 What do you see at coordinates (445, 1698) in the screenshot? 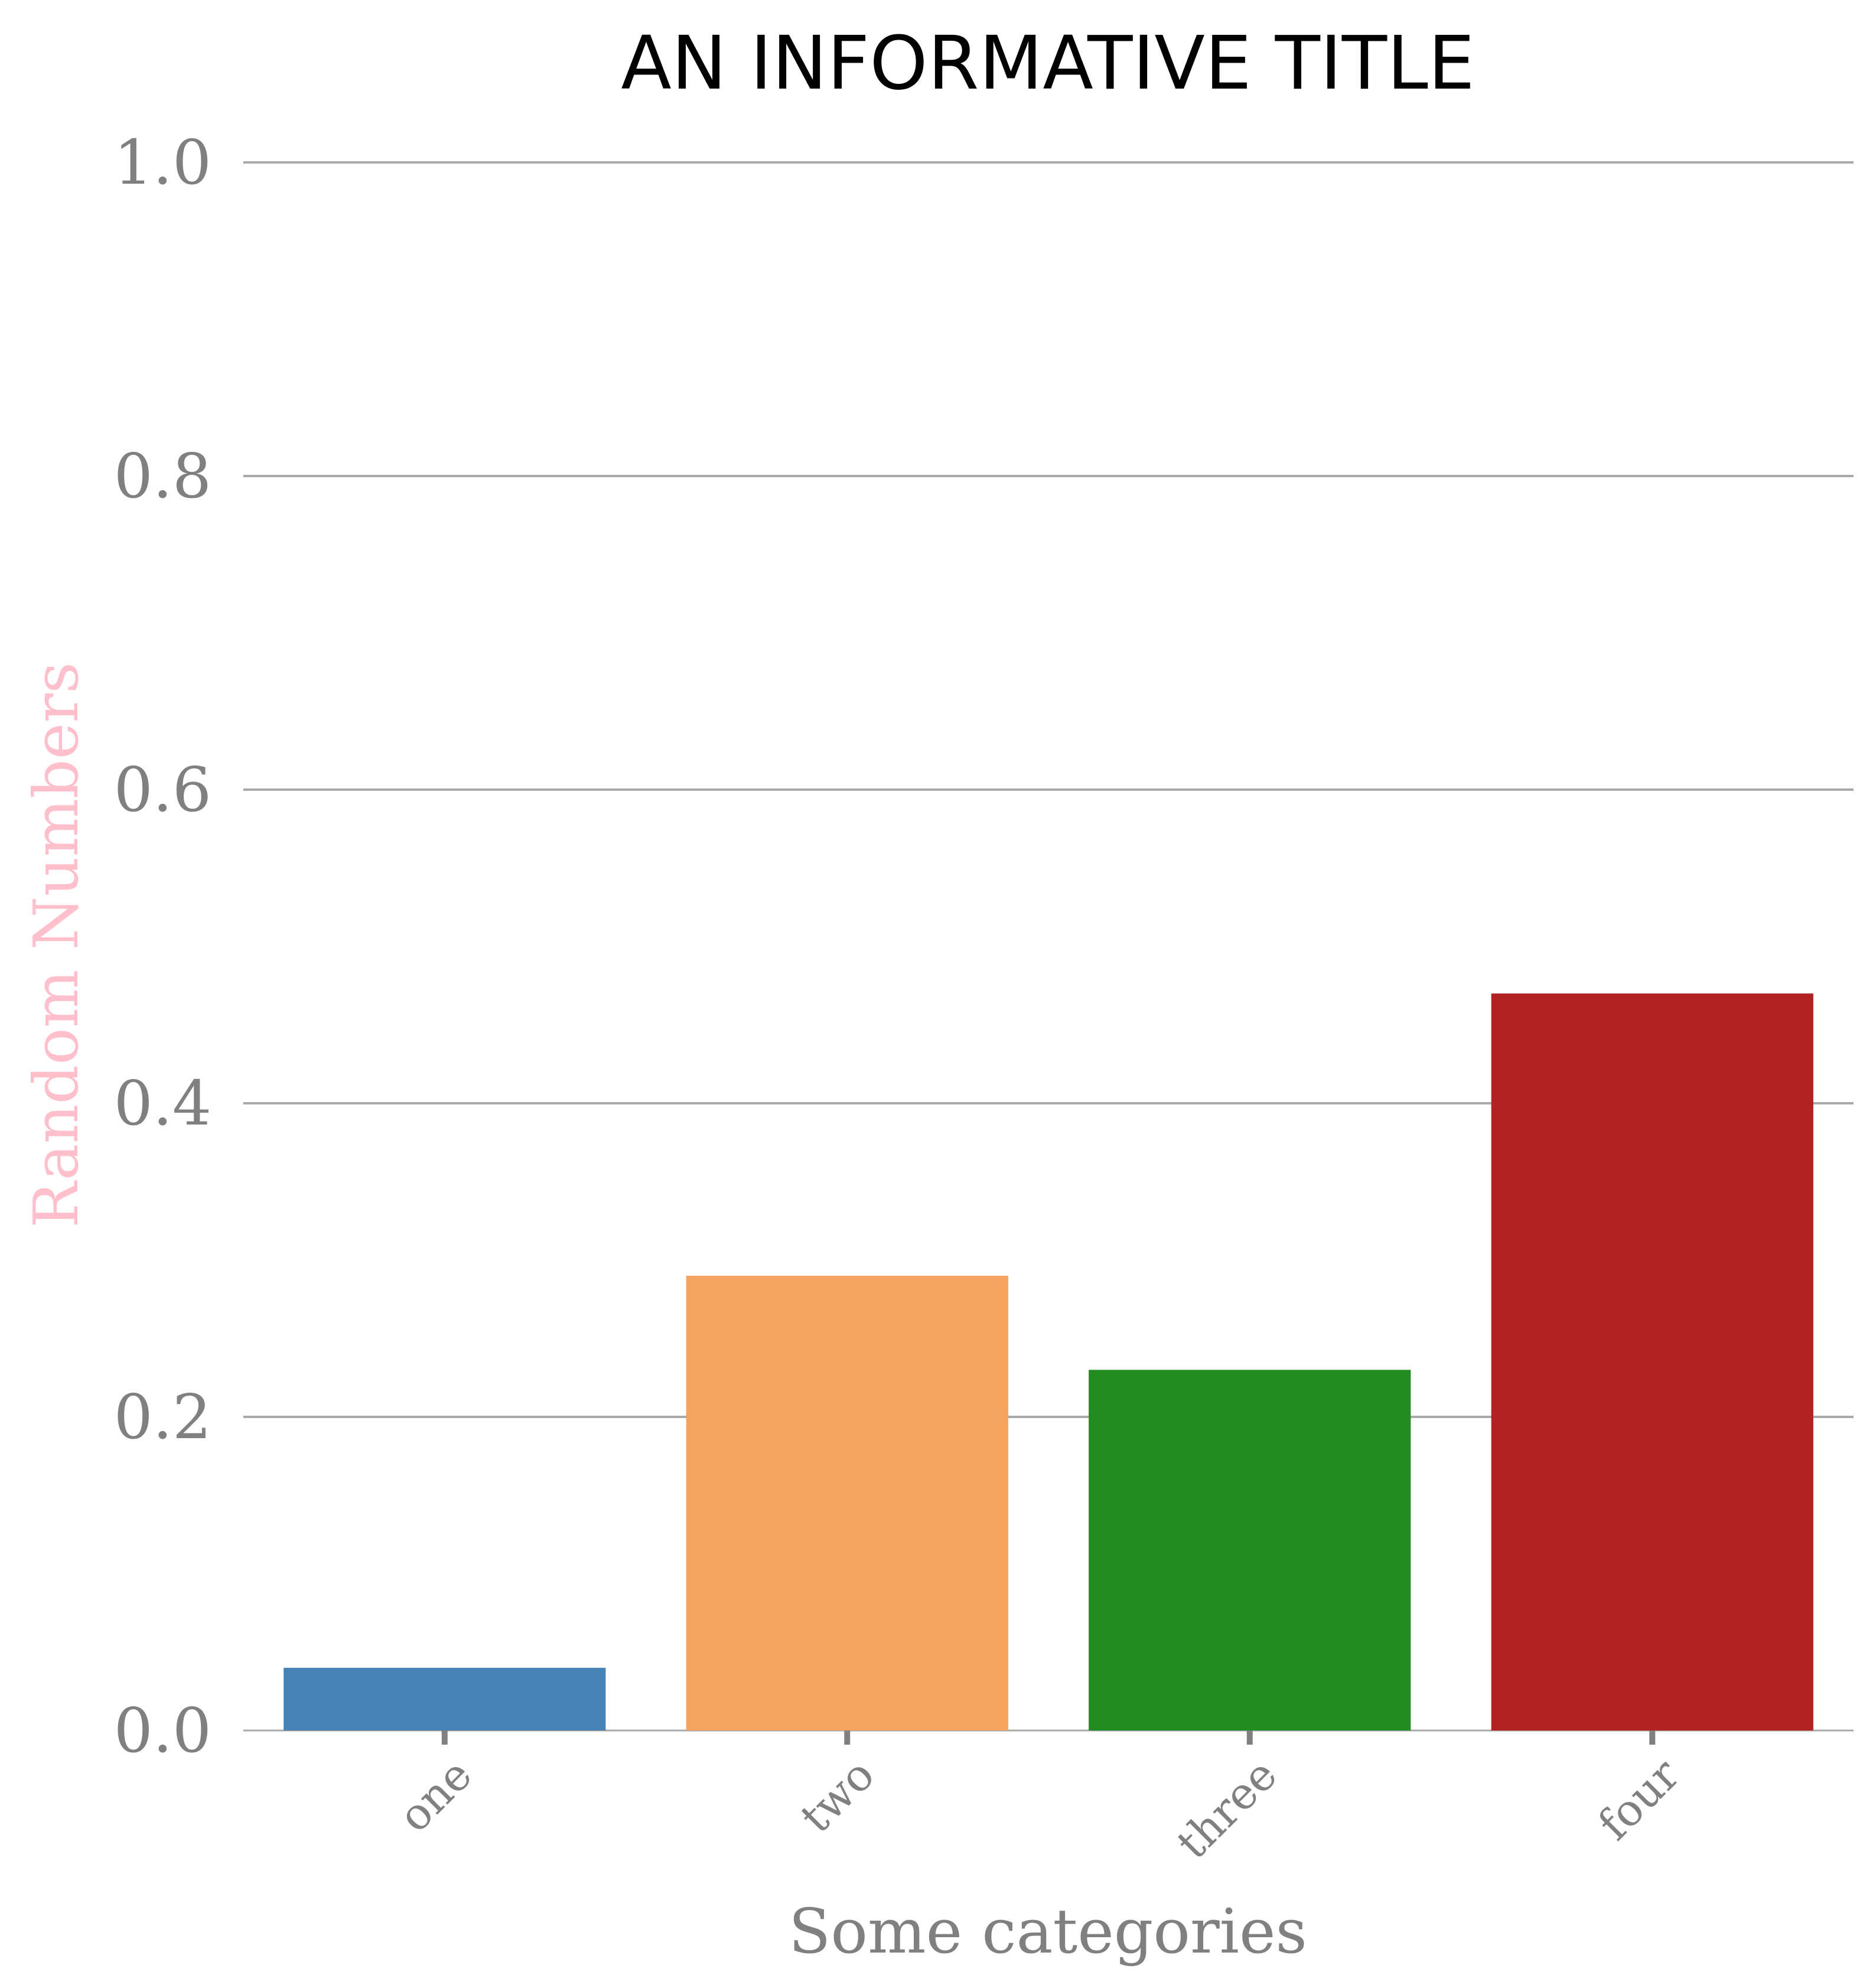
I see `bar-one` at bounding box center [445, 1698].